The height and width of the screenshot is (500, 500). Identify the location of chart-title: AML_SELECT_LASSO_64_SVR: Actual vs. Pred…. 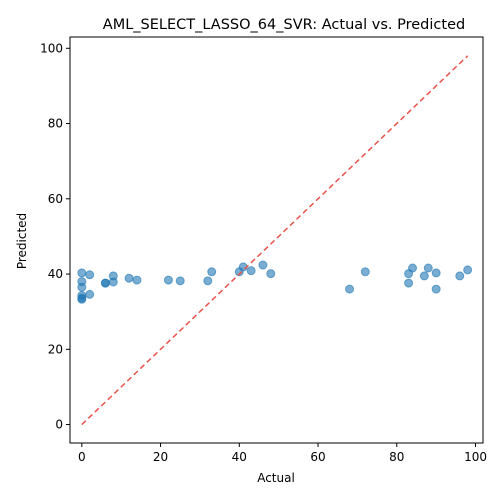
(284, 25).